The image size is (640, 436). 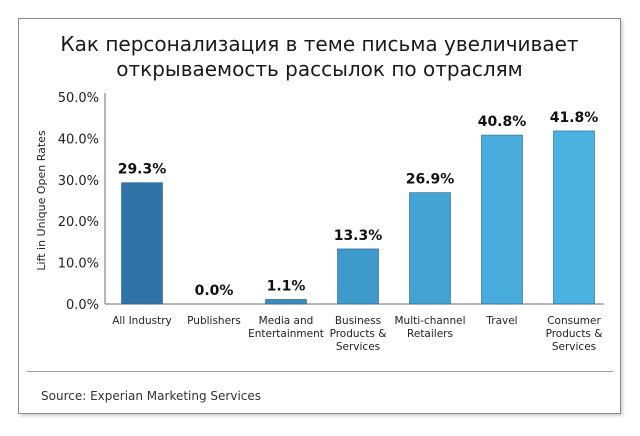 I want to click on chart-title-line-2: открываемость рассылок по отраслям, so click(x=319, y=69).